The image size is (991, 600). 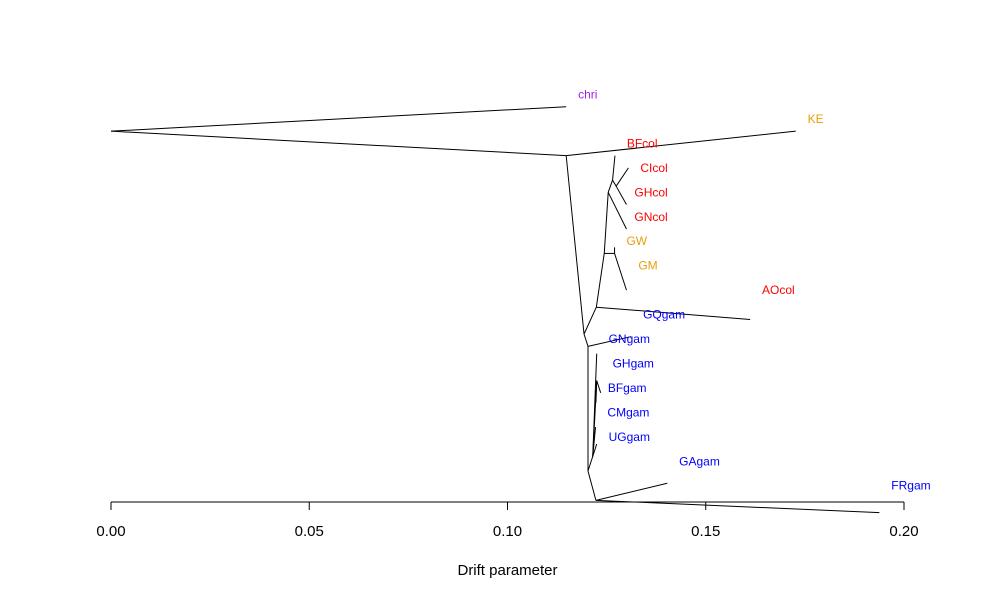 I want to click on branch-n6-BFcol, so click(x=614, y=168).